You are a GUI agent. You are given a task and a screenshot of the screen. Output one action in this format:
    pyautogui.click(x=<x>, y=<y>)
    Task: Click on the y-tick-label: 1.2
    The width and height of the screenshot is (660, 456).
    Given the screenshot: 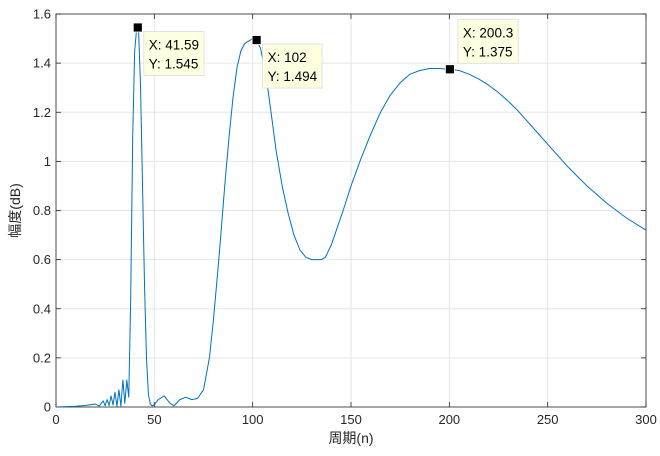 What is the action you would take?
    pyautogui.click(x=42, y=112)
    